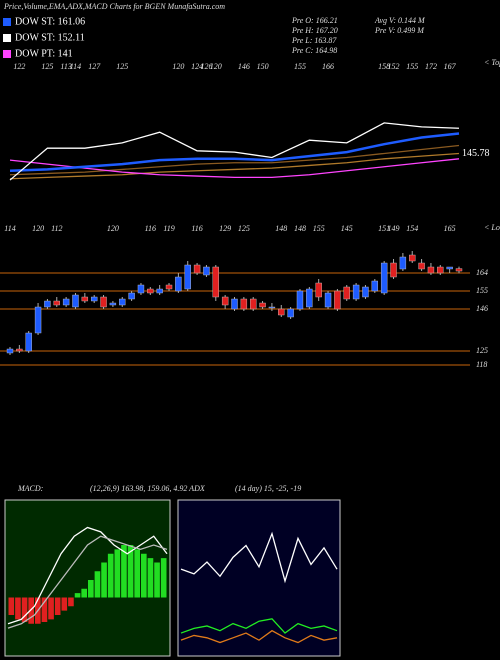 The image size is (500, 660). What do you see at coordinates (394, 66) in the screenshot?
I see `top-label: 152` at bounding box center [394, 66].